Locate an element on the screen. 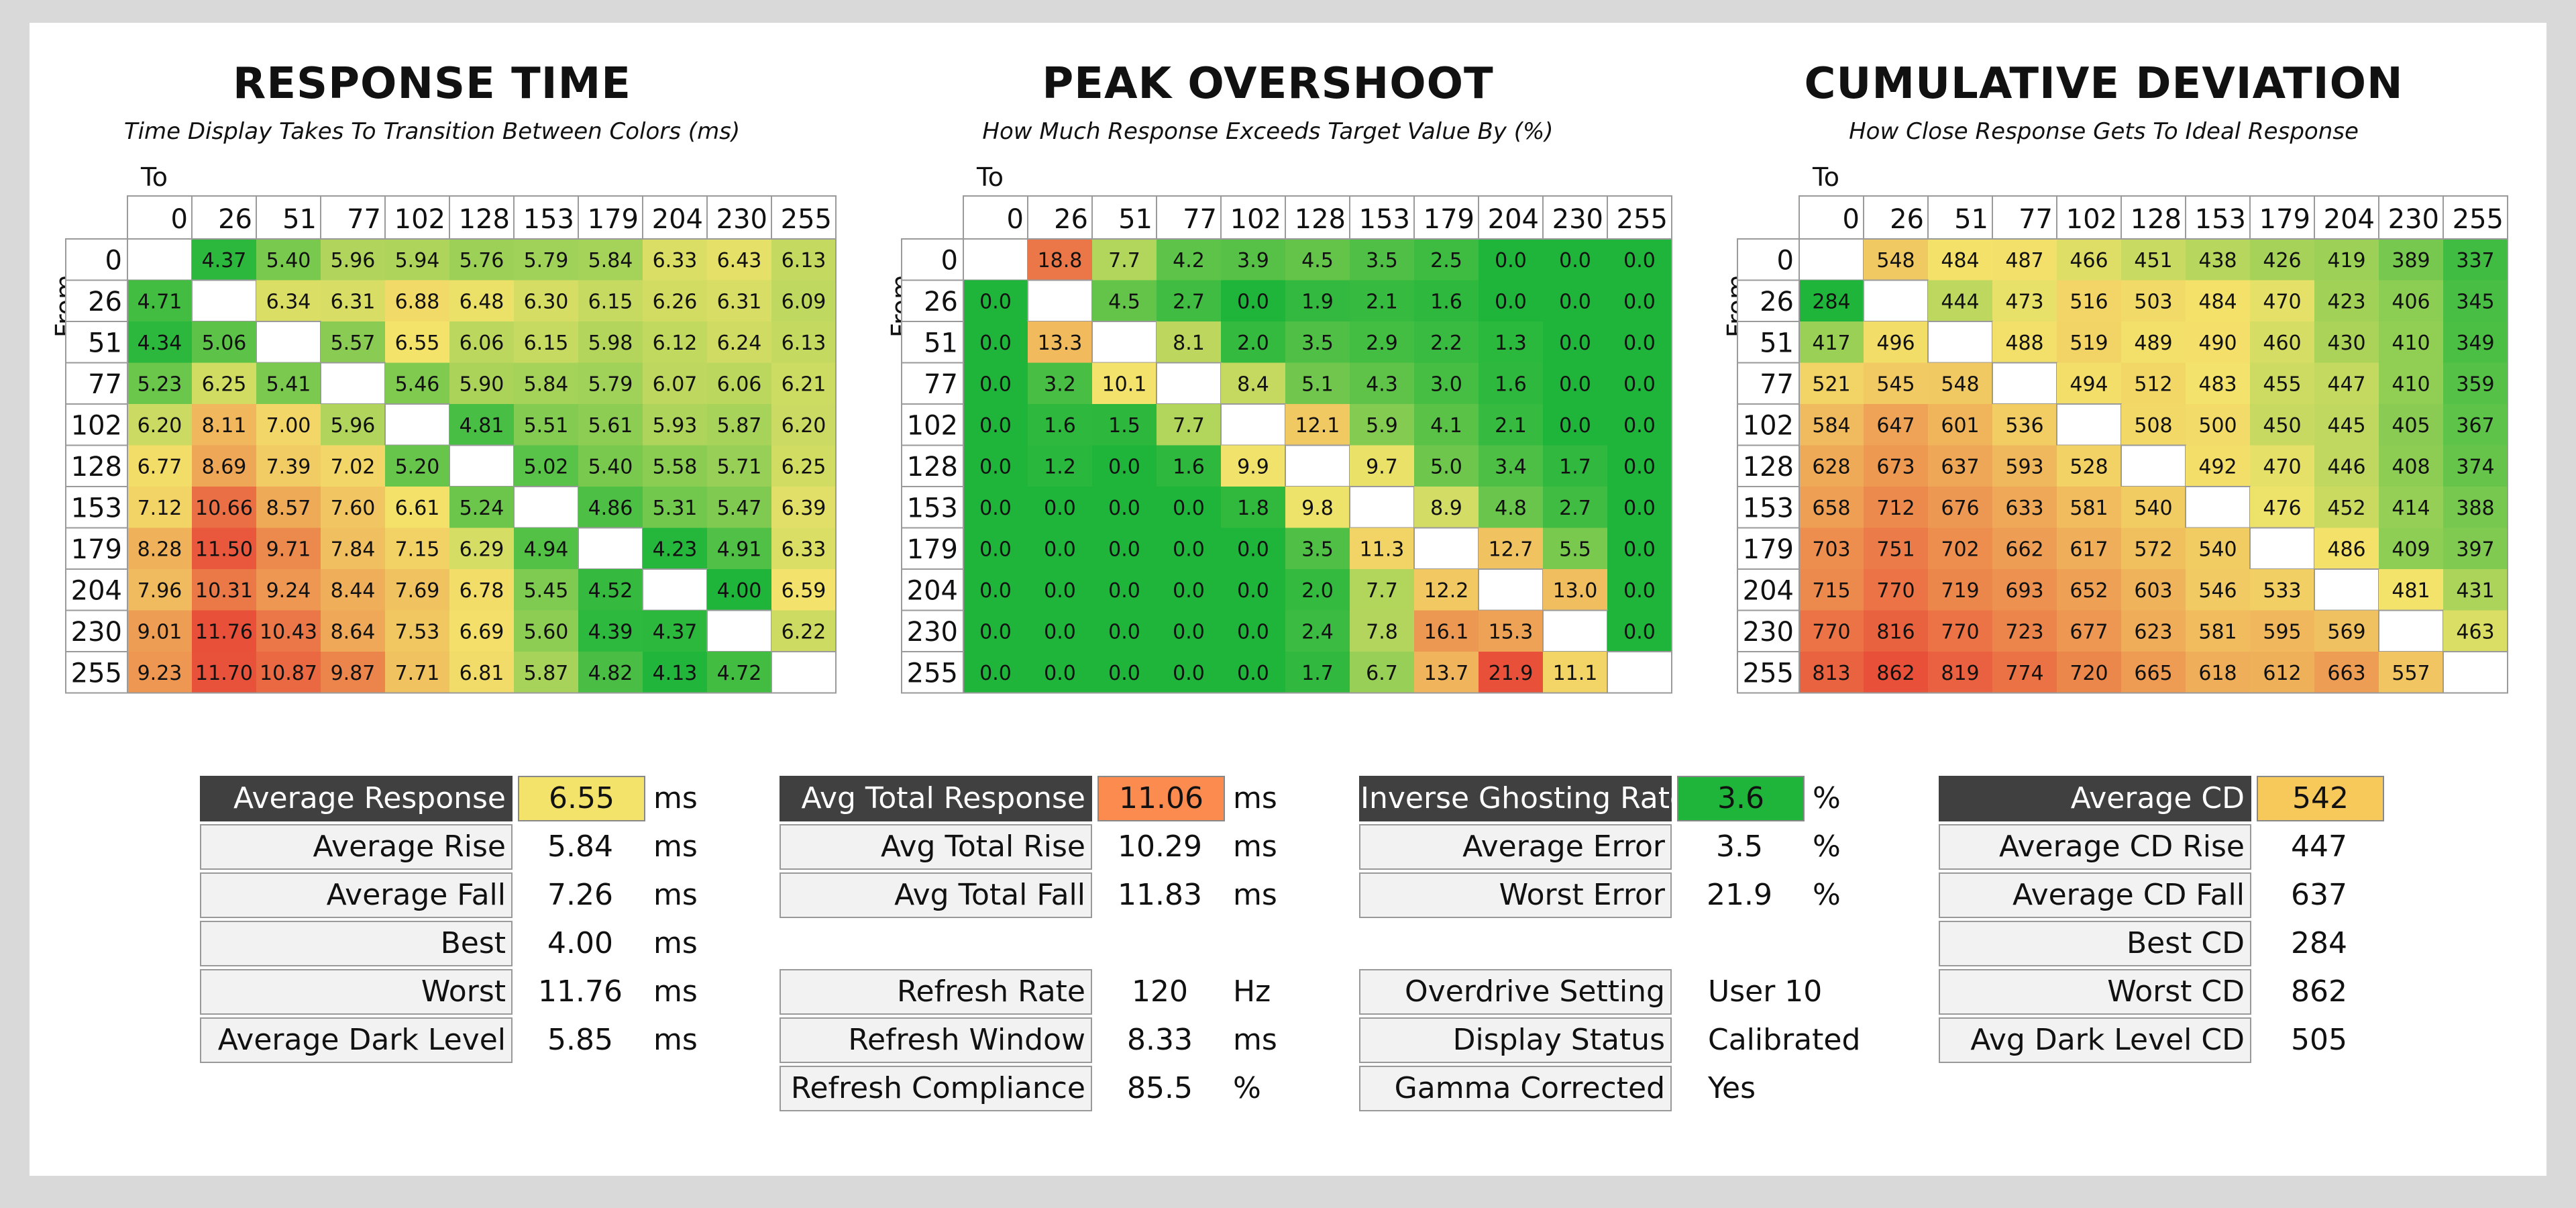 The width and height of the screenshot is (2576, 1208). cell-value: 712 is located at coordinates (1895, 508).